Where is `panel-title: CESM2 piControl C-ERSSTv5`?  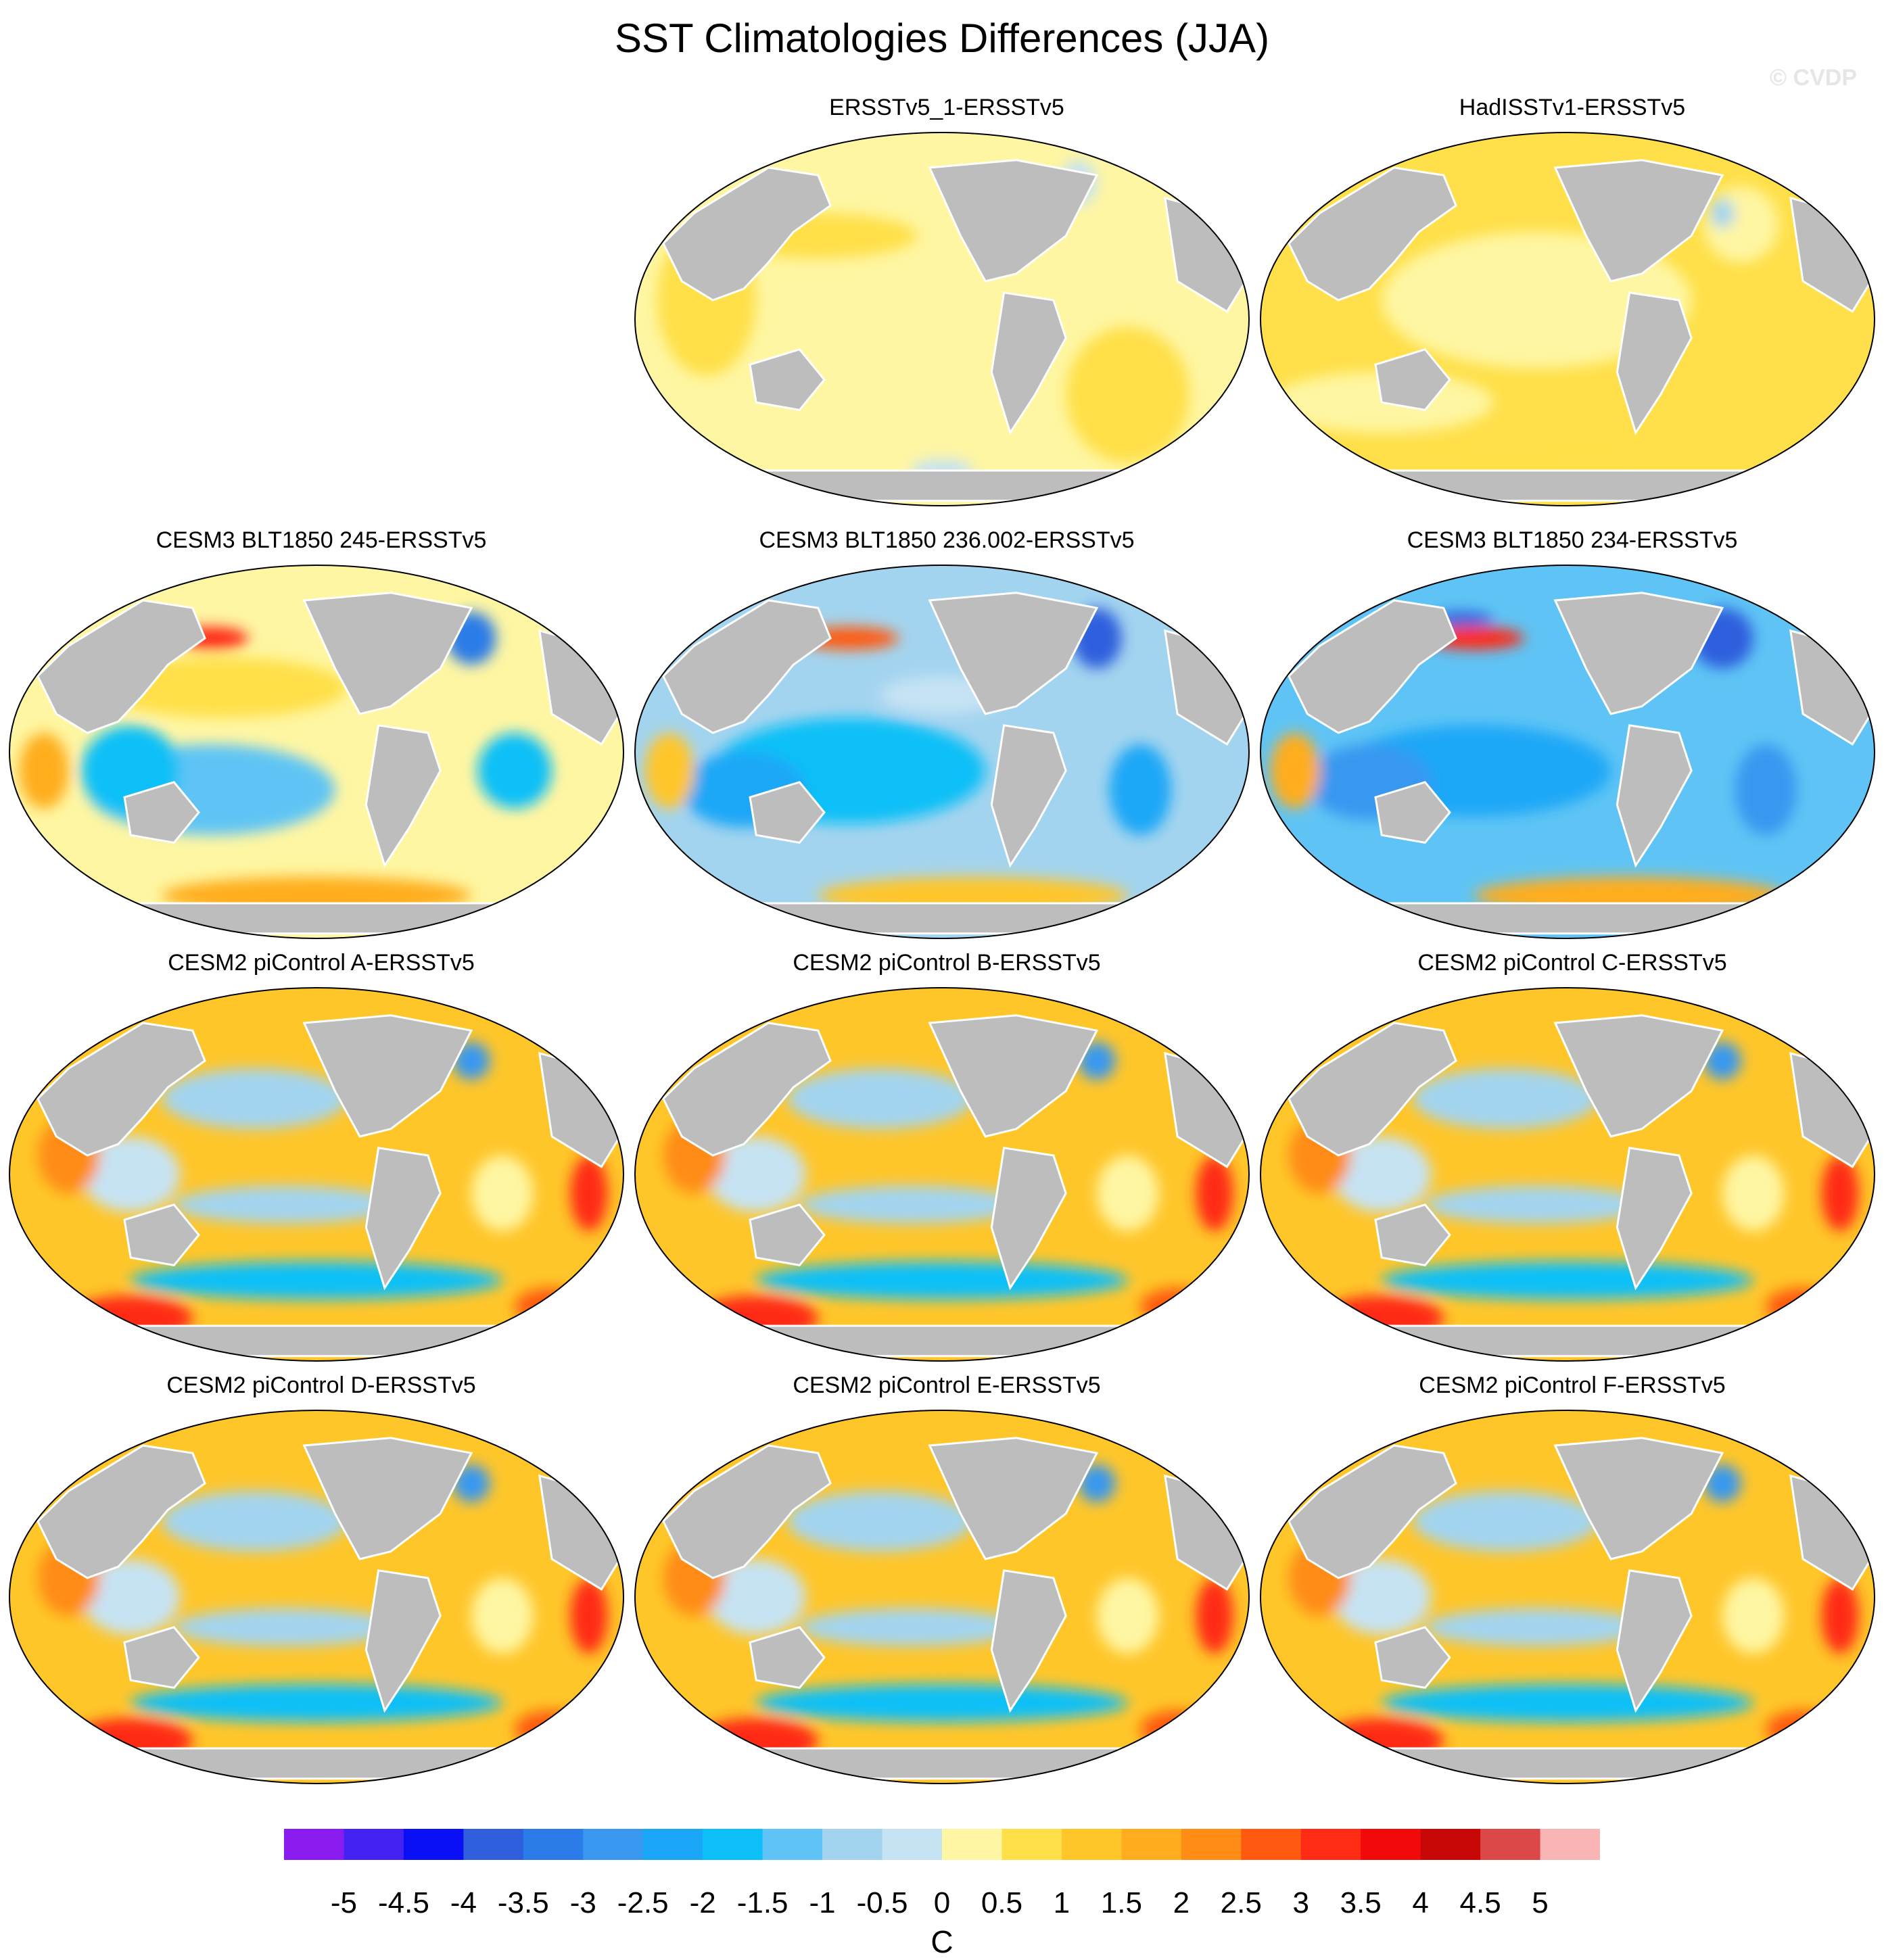 panel-title: CESM2 piControl C-ERSSTv5 is located at coordinates (1572, 963).